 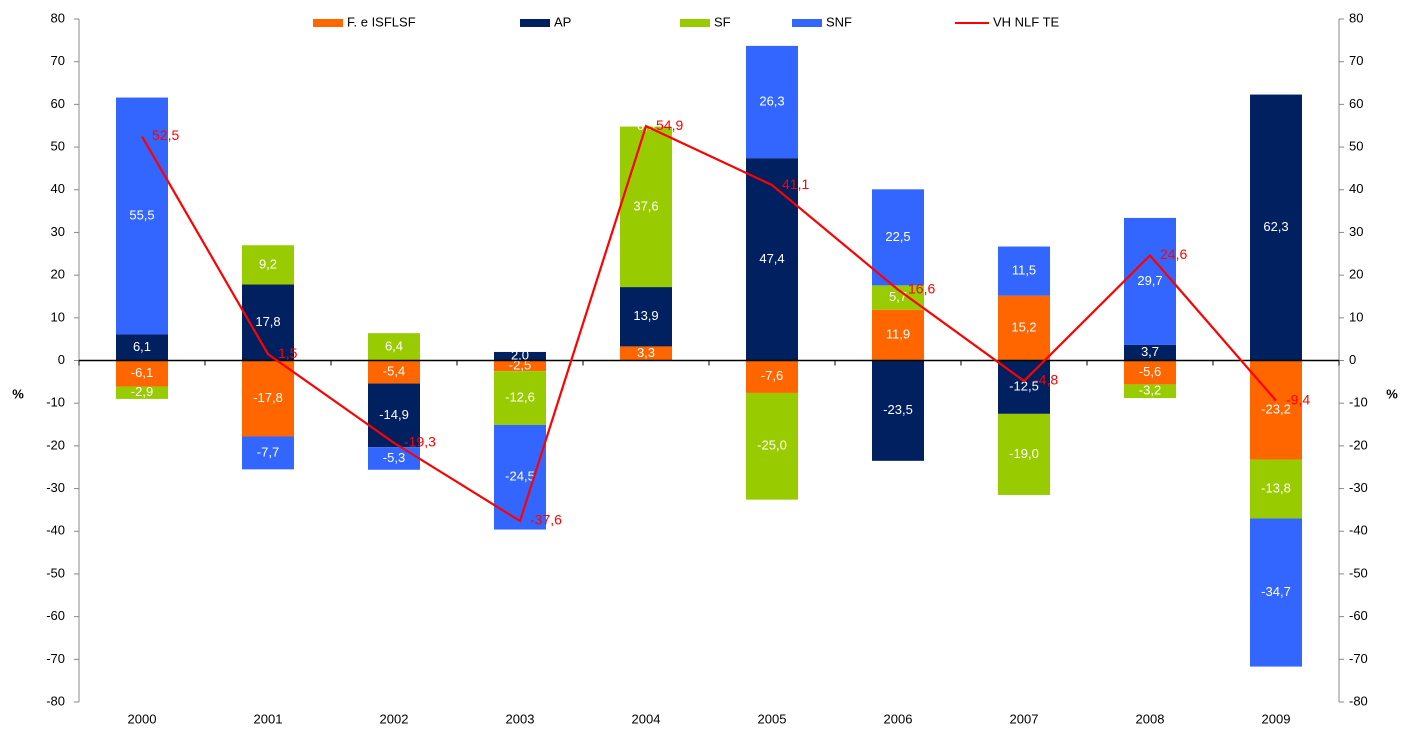 I want to click on data-label: 37,6, so click(x=645, y=205).